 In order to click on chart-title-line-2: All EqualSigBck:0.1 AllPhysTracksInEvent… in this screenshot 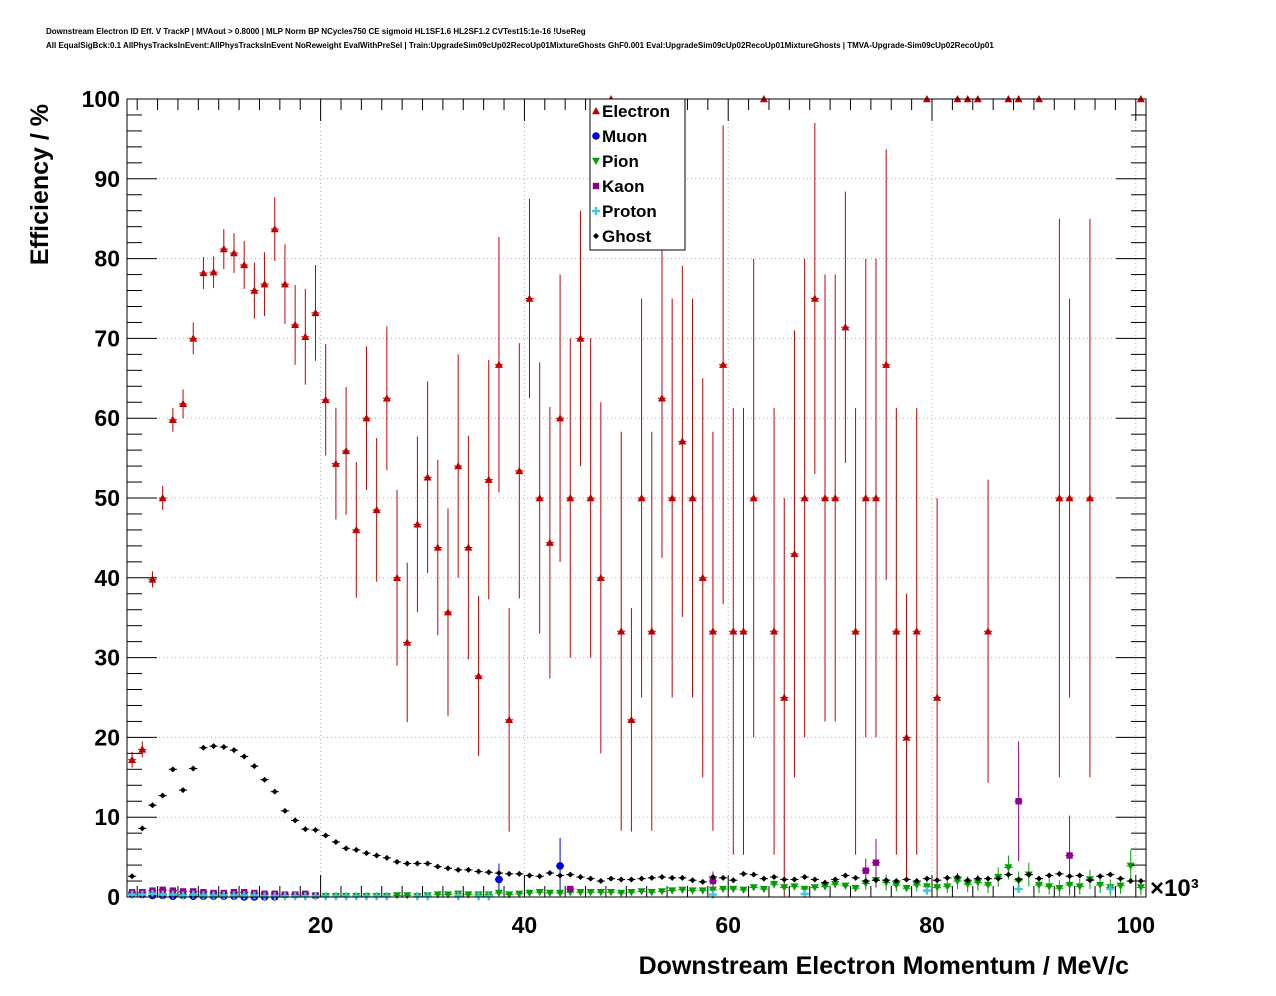, I will do `click(520, 45)`.